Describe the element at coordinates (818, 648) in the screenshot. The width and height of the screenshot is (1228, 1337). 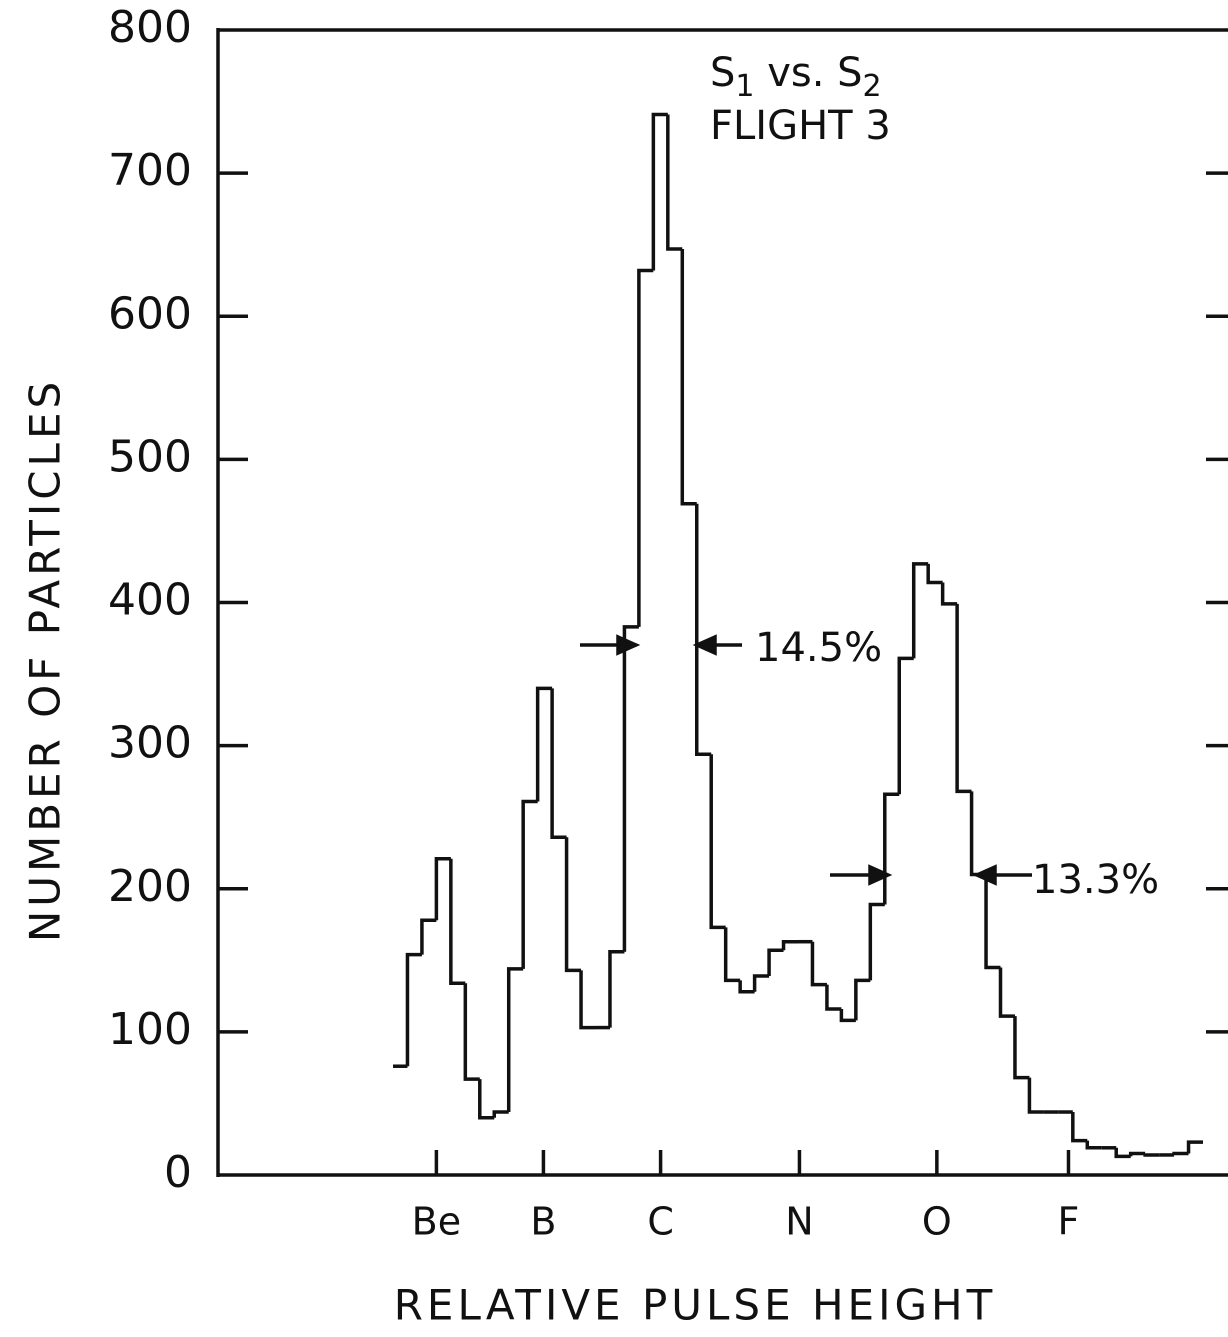
I see `annotation: 14.5%` at that location.